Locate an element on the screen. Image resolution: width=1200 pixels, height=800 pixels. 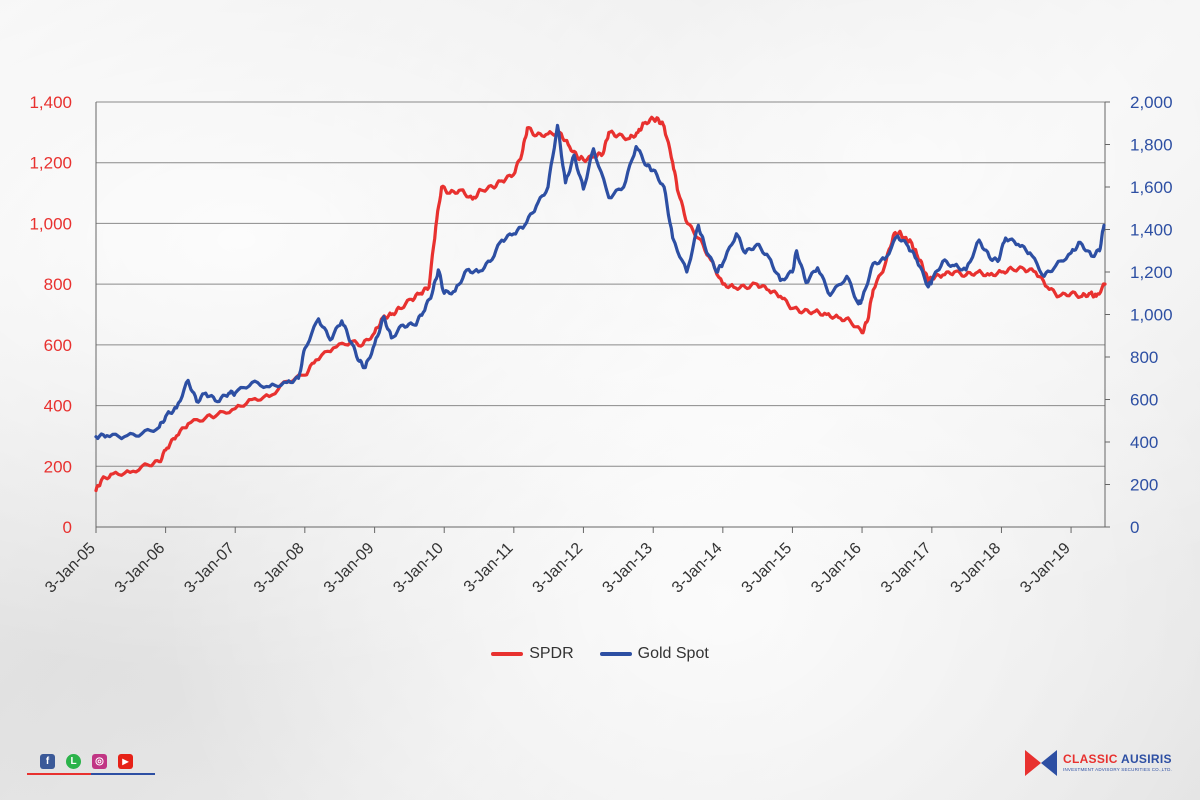
x-tick-label: 3-Jan-10 is located at coordinates (418, 568).